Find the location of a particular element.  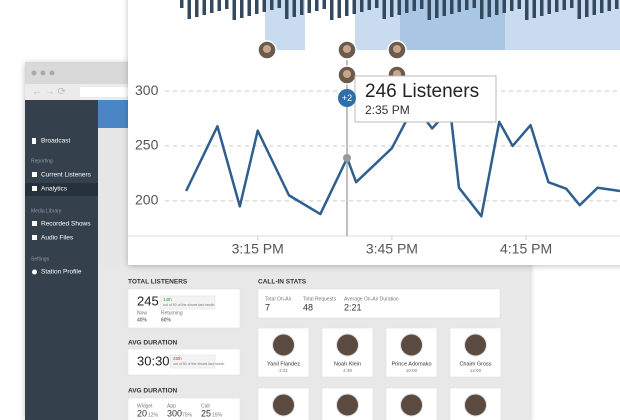

pct: 12% is located at coordinates (153, 415).